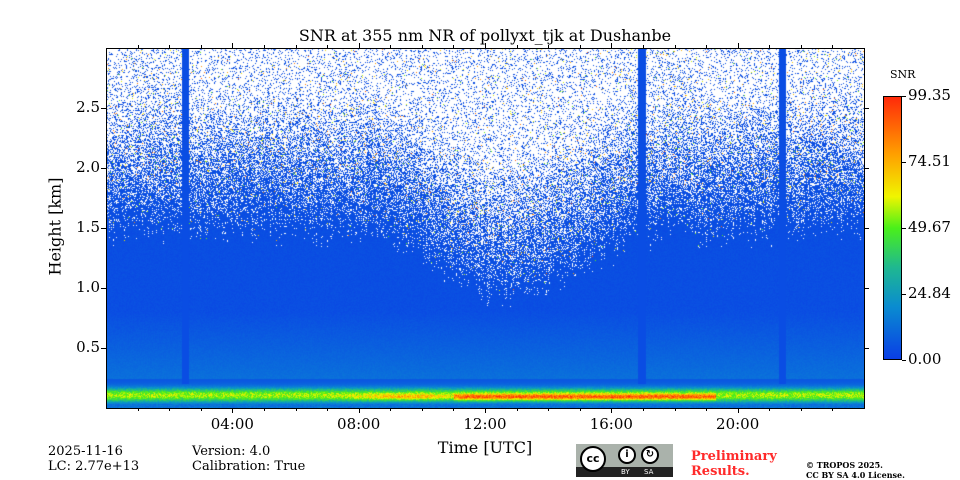 The image size is (960, 480). What do you see at coordinates (929, 161) in the screenshot?
I see `colorbar-tick-label: 74.51` at bounding box center [929, 161].